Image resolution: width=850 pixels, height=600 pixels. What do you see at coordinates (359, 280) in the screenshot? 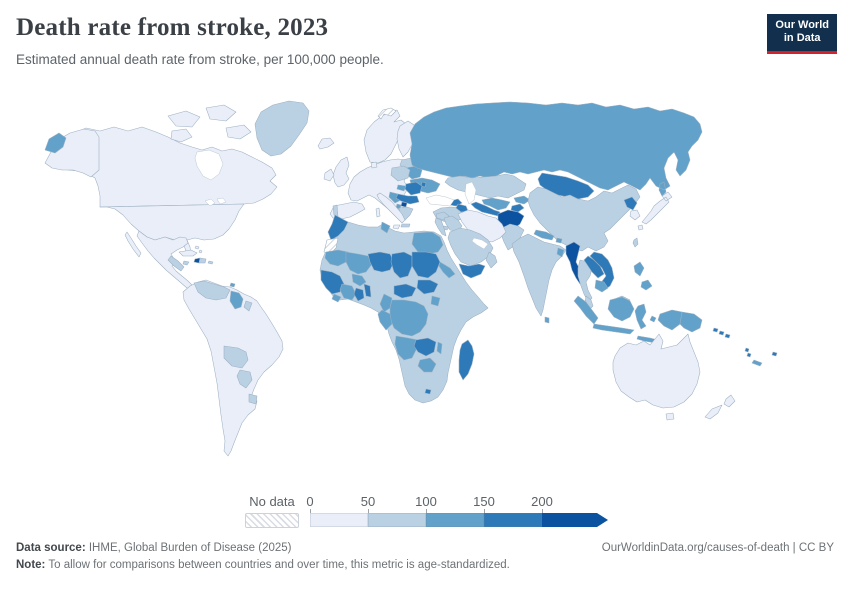
I see `region-burkina-faso` at bounding box center [359, 280].